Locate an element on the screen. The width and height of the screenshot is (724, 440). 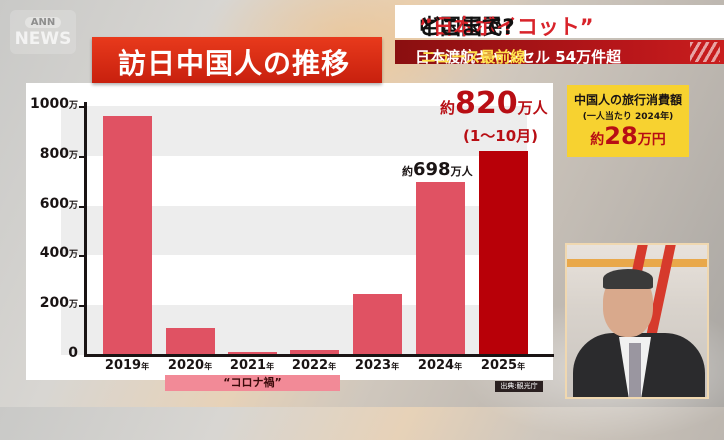
x-label: 2023年 is located at coordinates (377, 365).